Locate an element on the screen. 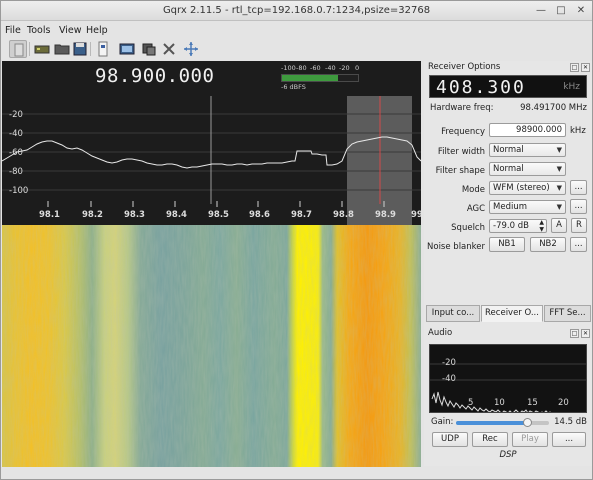  y-tick-label: -80 is located at coordinates (16, 172).